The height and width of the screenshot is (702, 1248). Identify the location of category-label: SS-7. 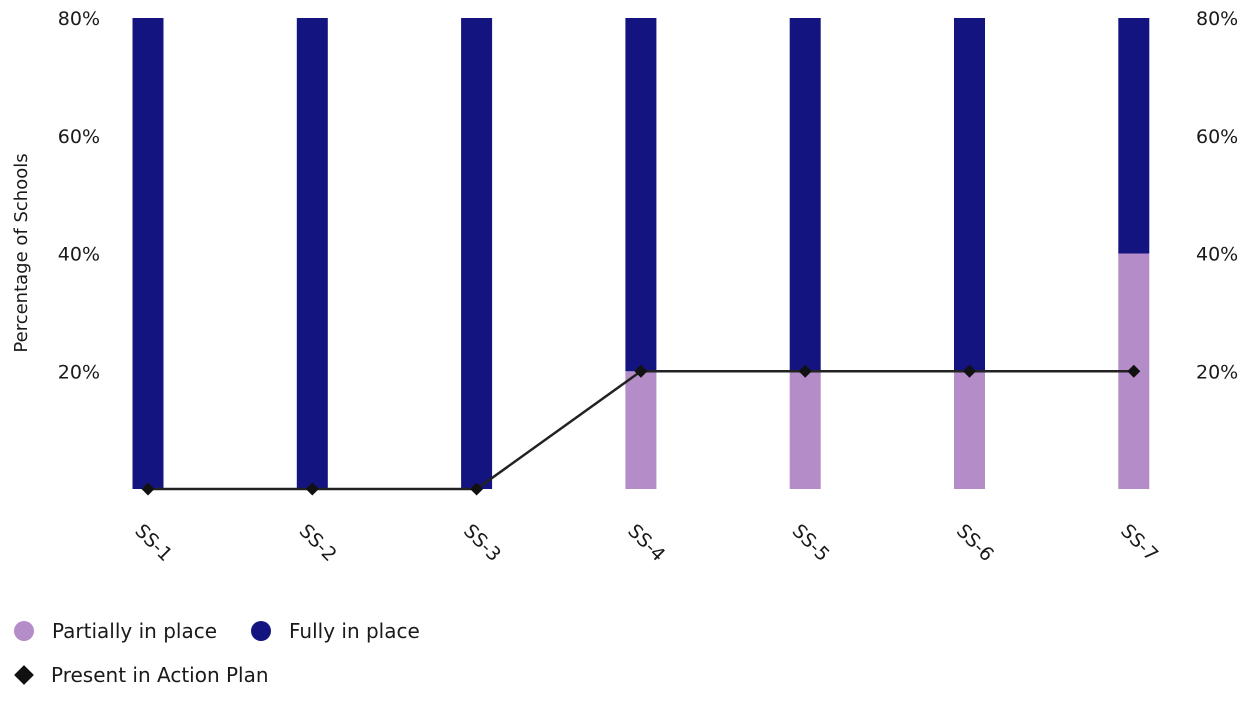
(1139, 543).